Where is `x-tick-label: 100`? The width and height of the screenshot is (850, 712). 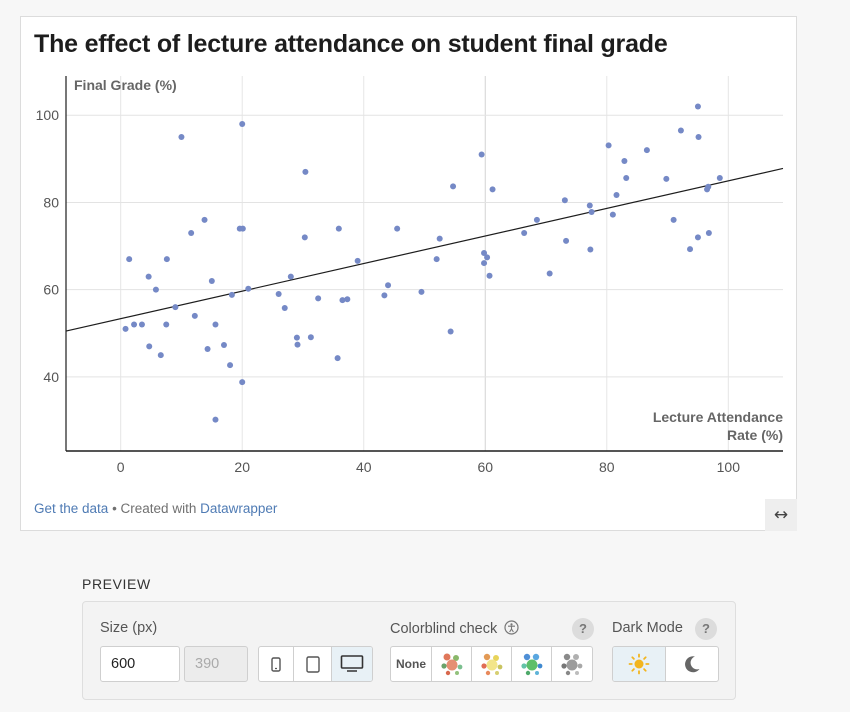
x-tick-label: 100 is located at coordinates (729, 467).